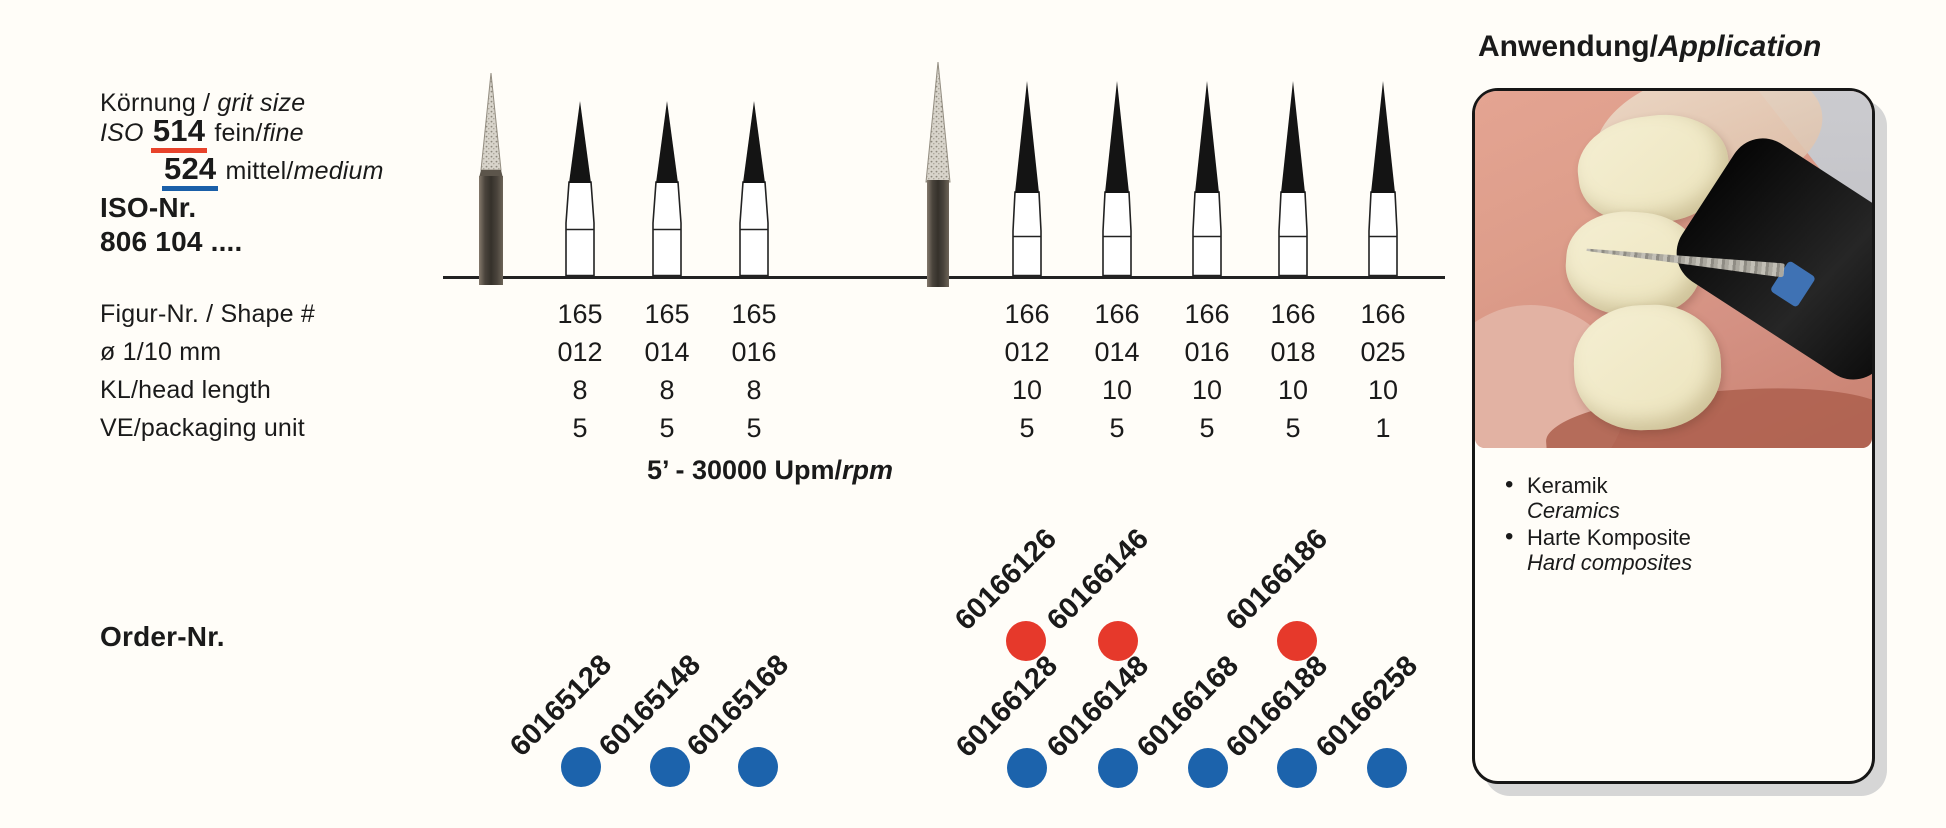  I want to click on label-grit-size: Körnung / grit size, so click(202, 103).